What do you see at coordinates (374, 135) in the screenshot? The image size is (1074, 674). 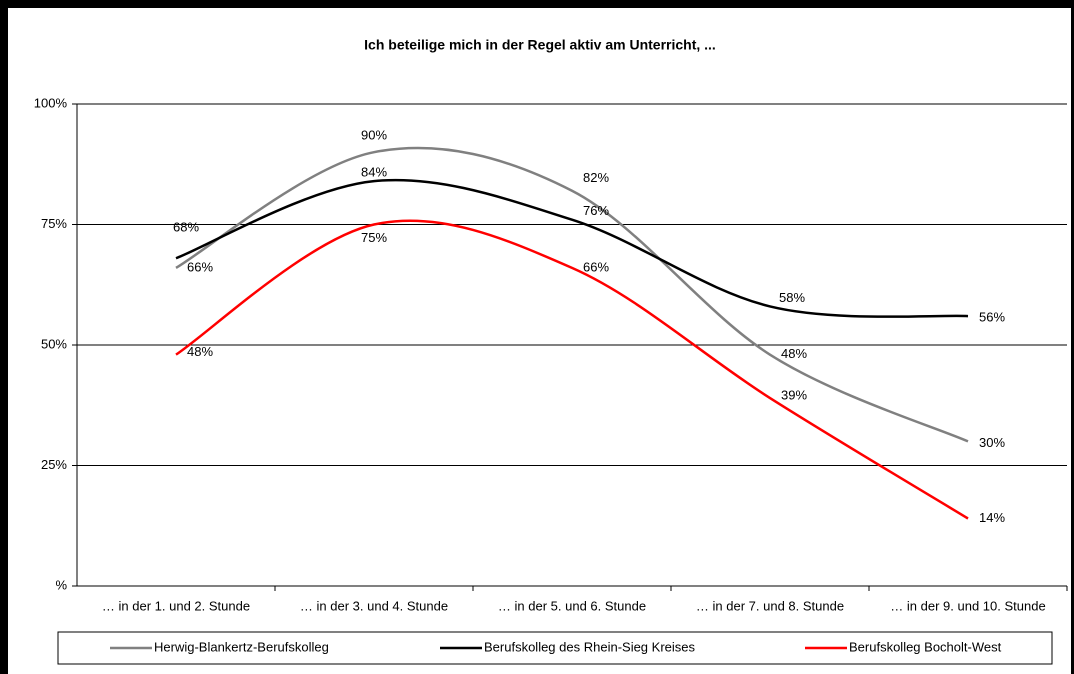 I see `data-label: 90%` at bounding box center [374, 135].